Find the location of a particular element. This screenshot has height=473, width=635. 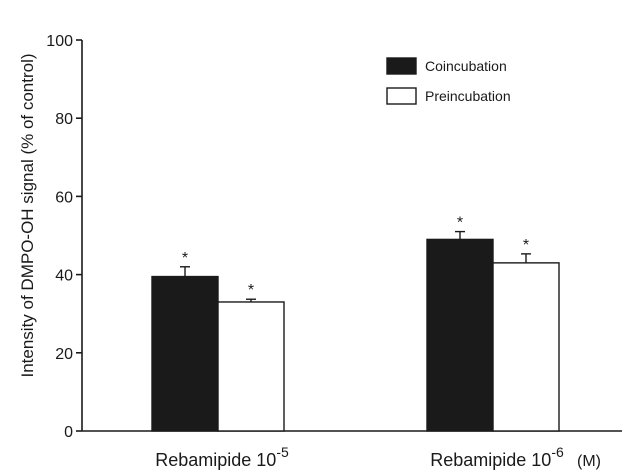

legend-swatch-coincubation is located at coordinates (401, 66).